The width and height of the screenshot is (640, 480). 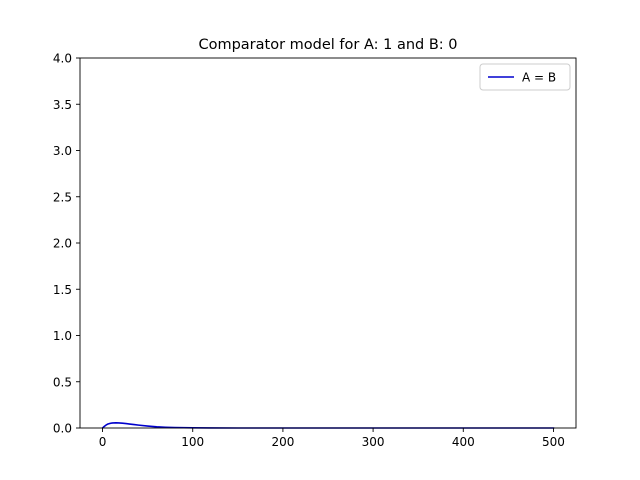 I want to click on legend: A = B, so click(x=525, y=77).